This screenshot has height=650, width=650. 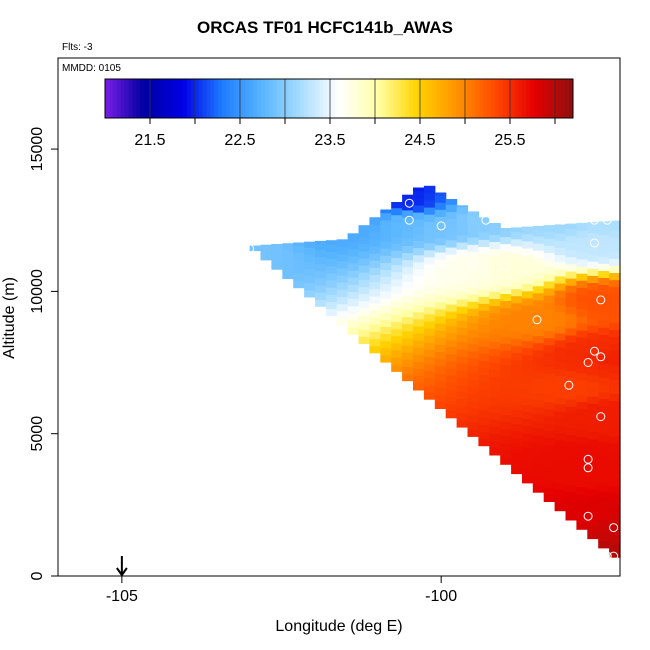 What do you see at coordinates (325, 27) in the screenshot?
I see `chart-title: ORCAS TF01 HCFC141b_AWAS` at bounding box center [325, 27].